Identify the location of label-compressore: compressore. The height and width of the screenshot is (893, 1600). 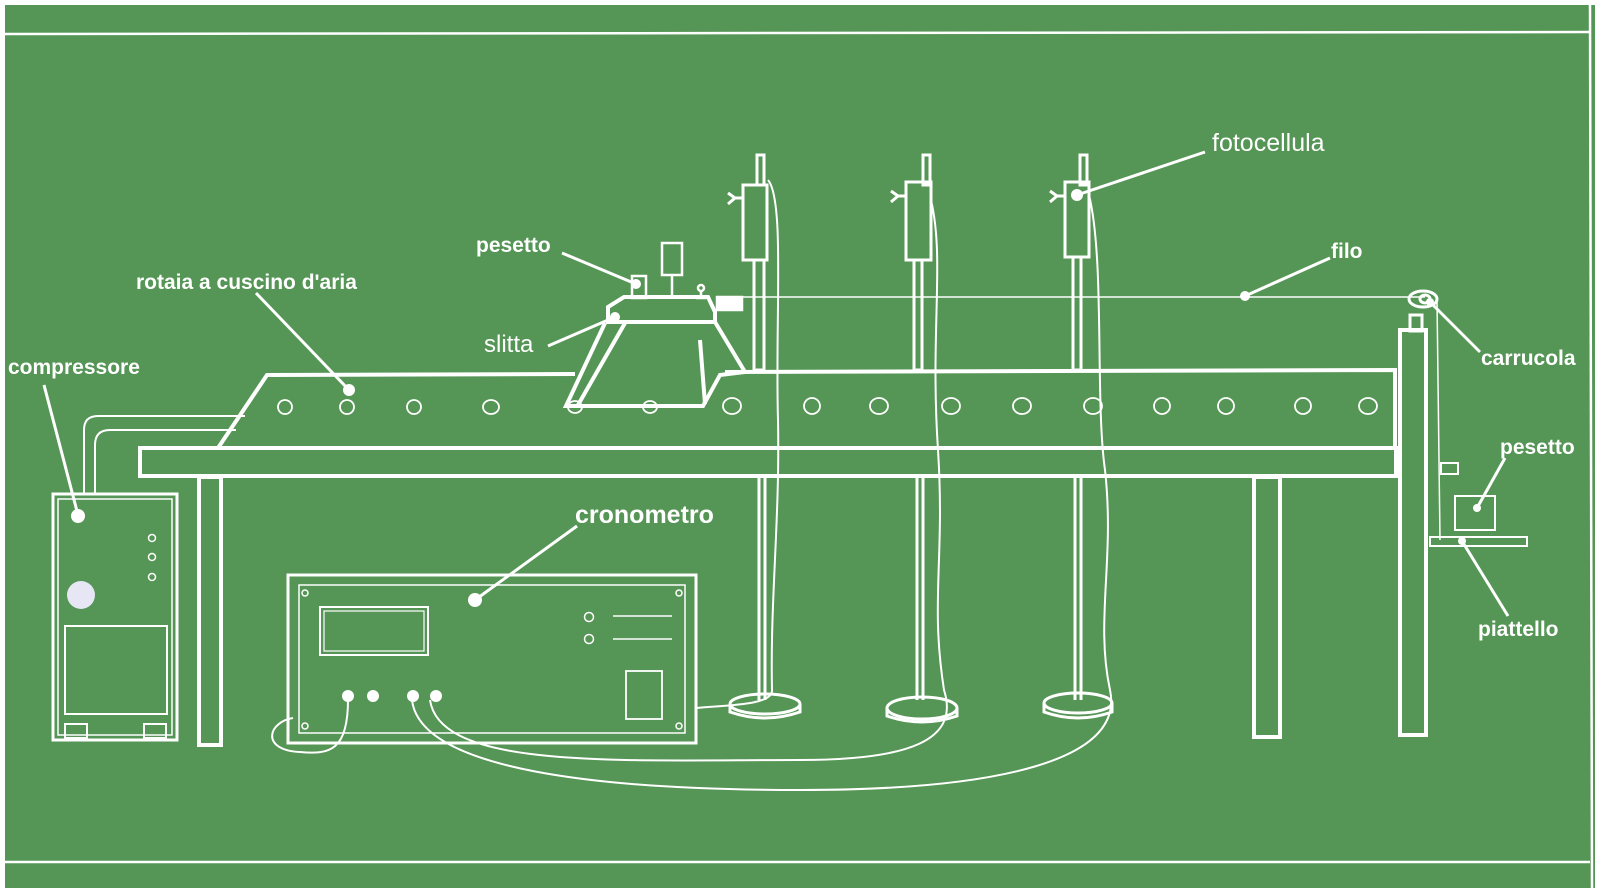
(74, 367).